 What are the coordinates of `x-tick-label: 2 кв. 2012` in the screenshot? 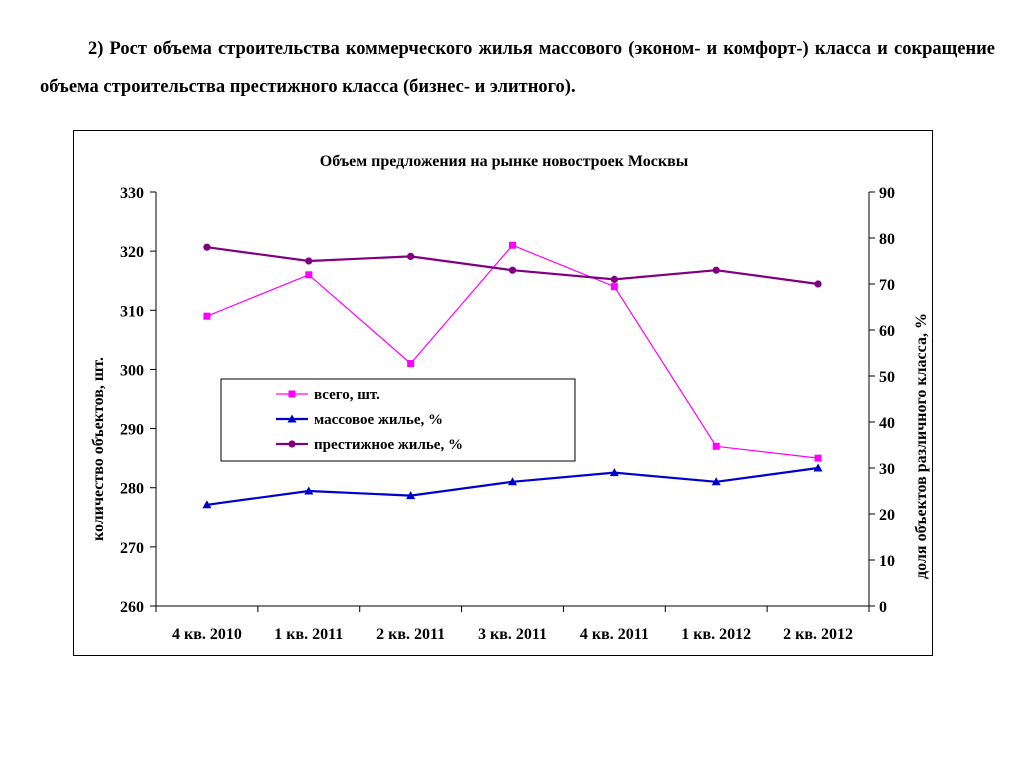 It's located at (818, 634).